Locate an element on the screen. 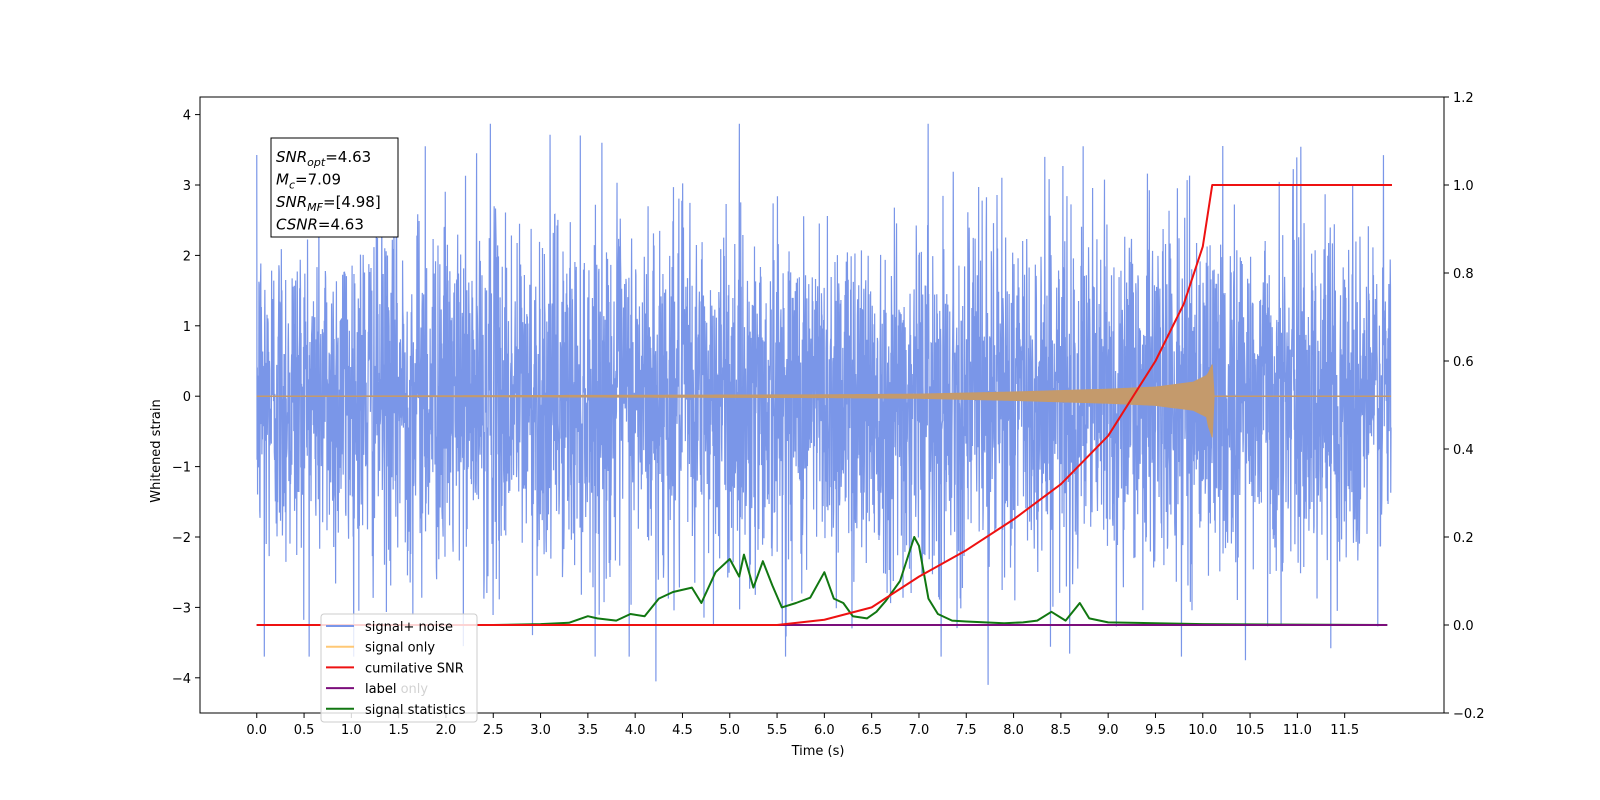 The height and width of the screenshot is (800, 1600). x-tick-label: 0.0 is located at coordinates (256, 730).